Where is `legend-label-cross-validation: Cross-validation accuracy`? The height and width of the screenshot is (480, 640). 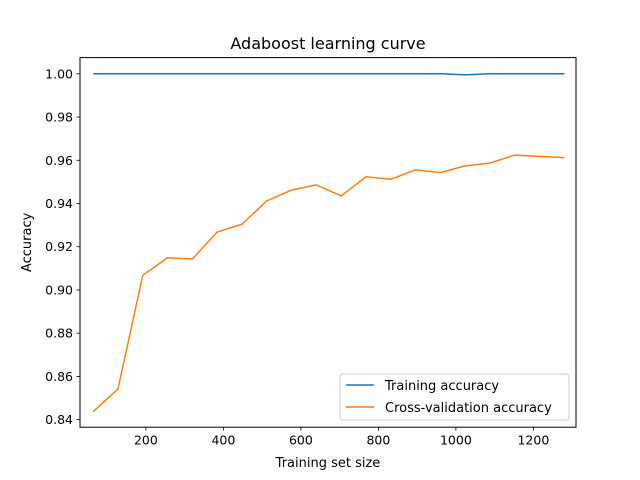
legend-label-cross-validation: Cross-validation accuracy is located at coordinates (468, 408).